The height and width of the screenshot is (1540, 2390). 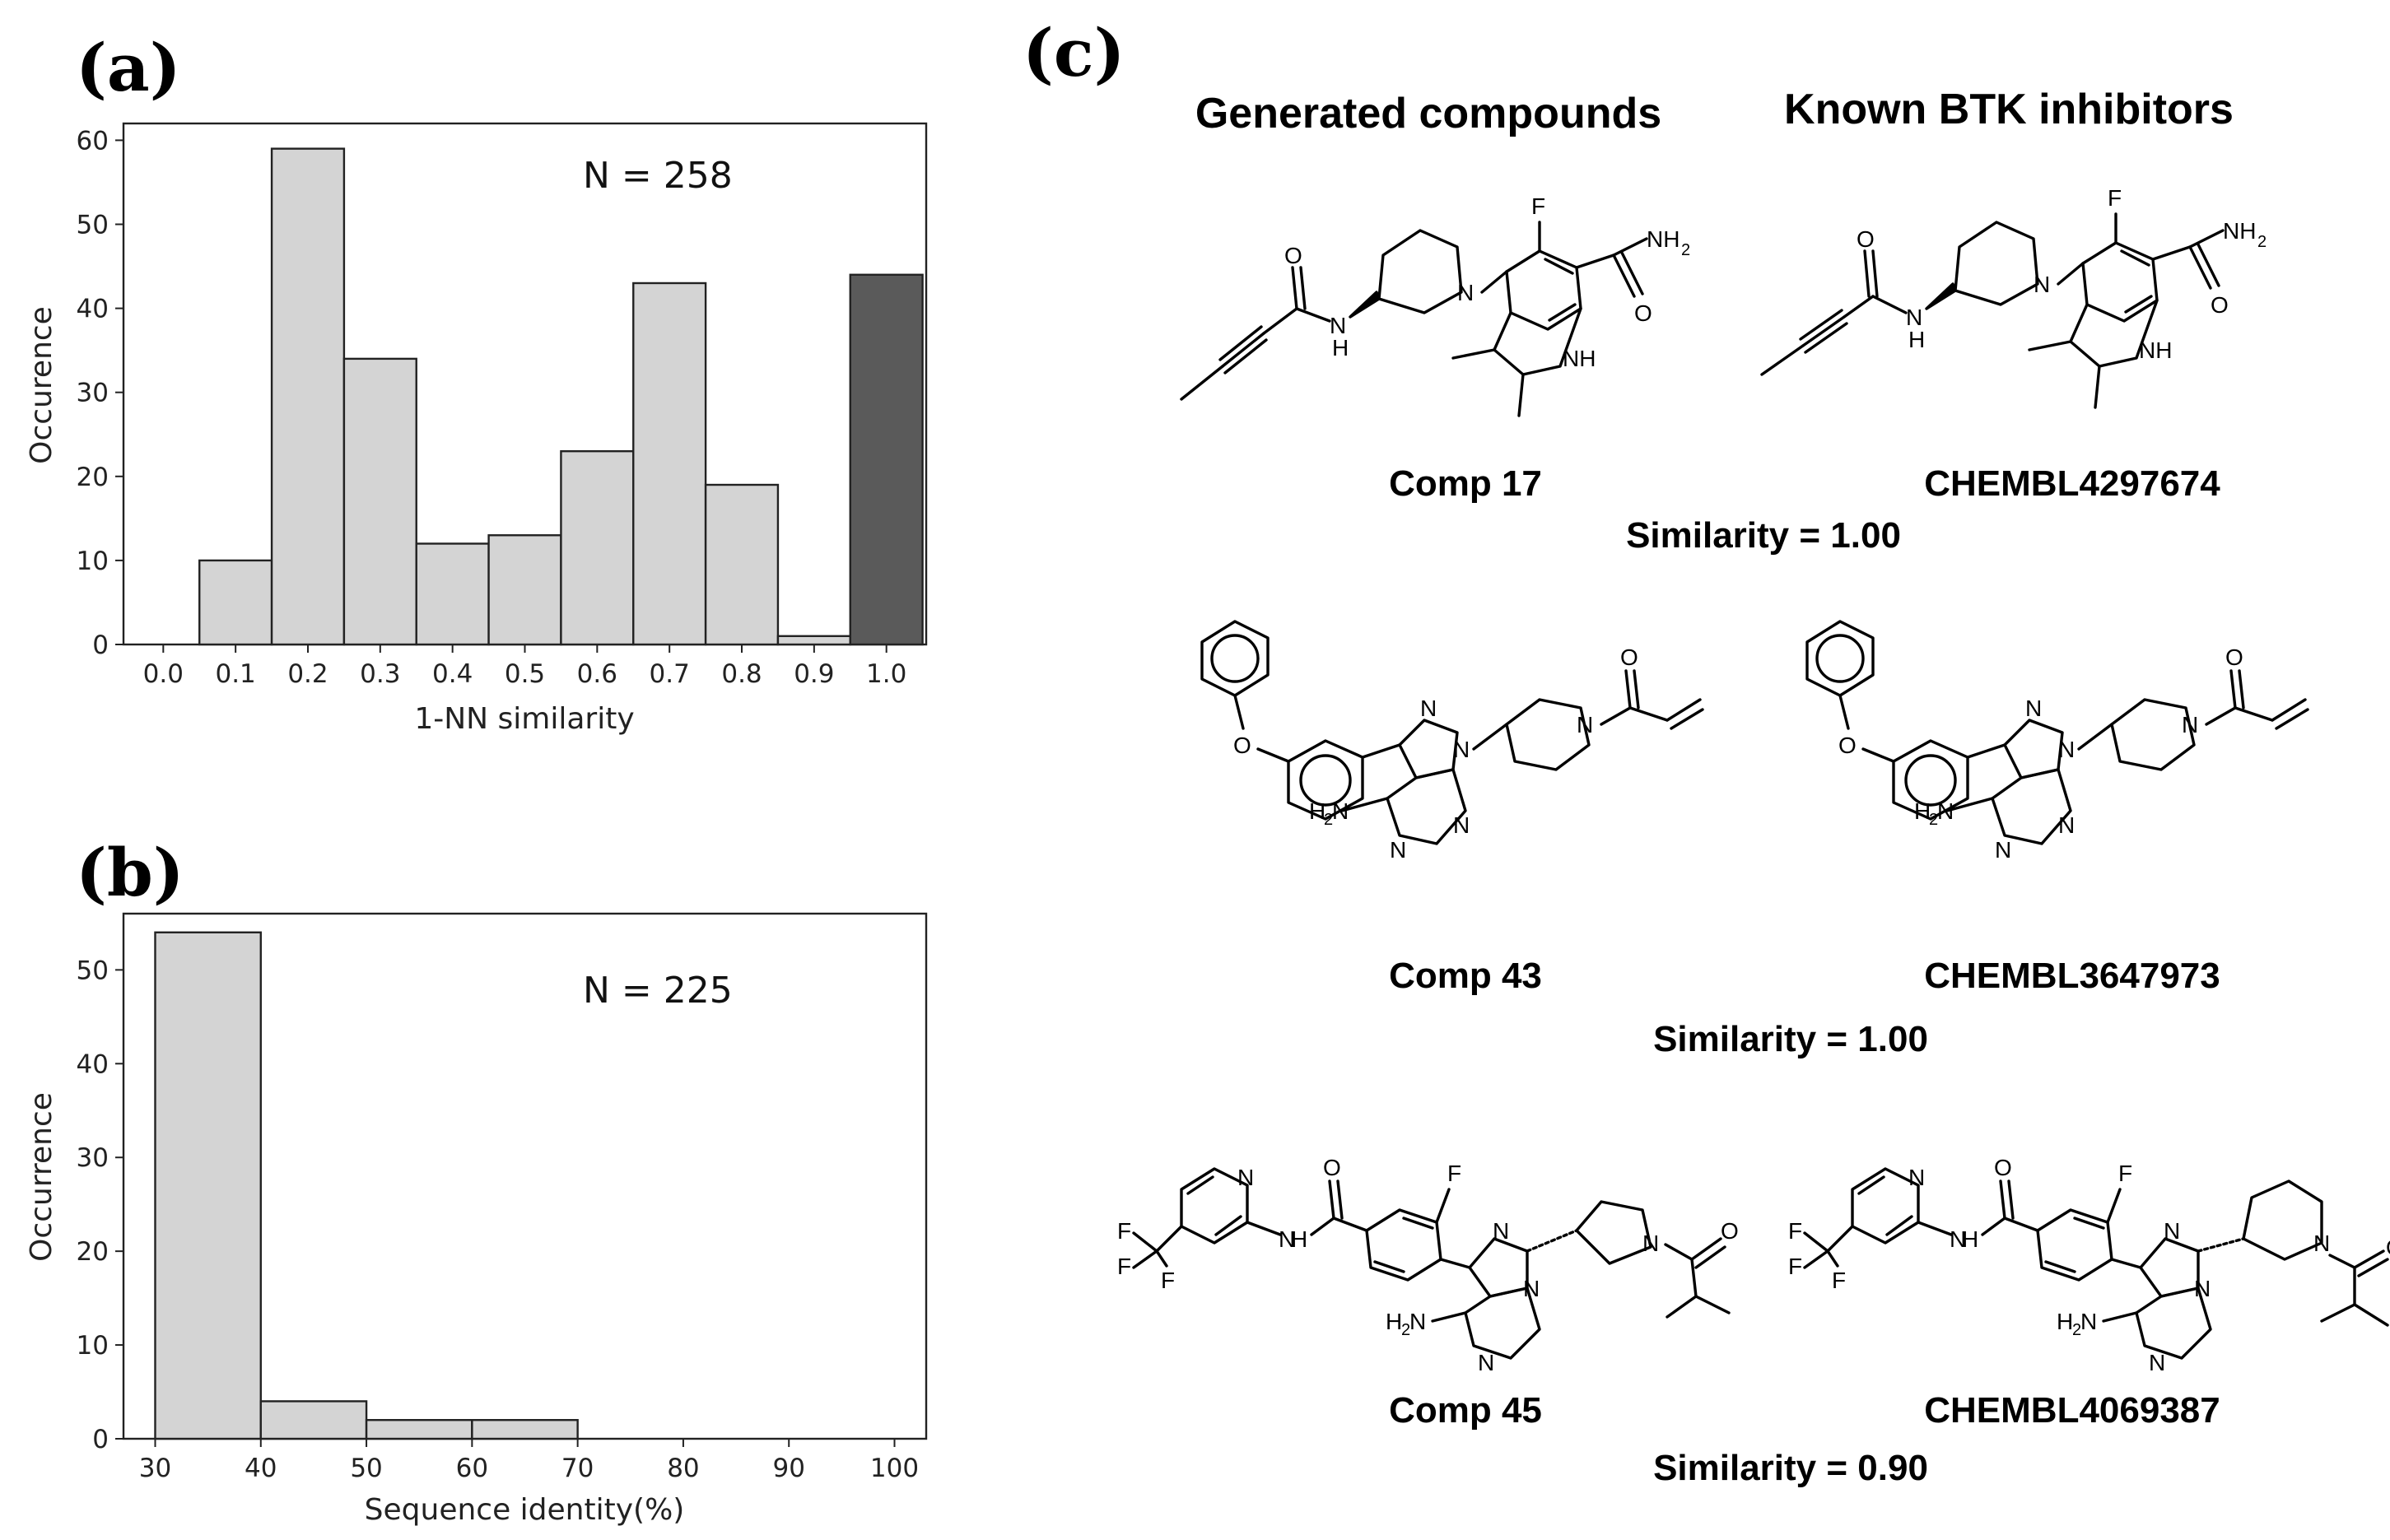 What do you see at coordinates (1465, 1410) in the screenshot?
I see `compound-name-generated-3: Comp 45` at bounding box center [1465, 1410].